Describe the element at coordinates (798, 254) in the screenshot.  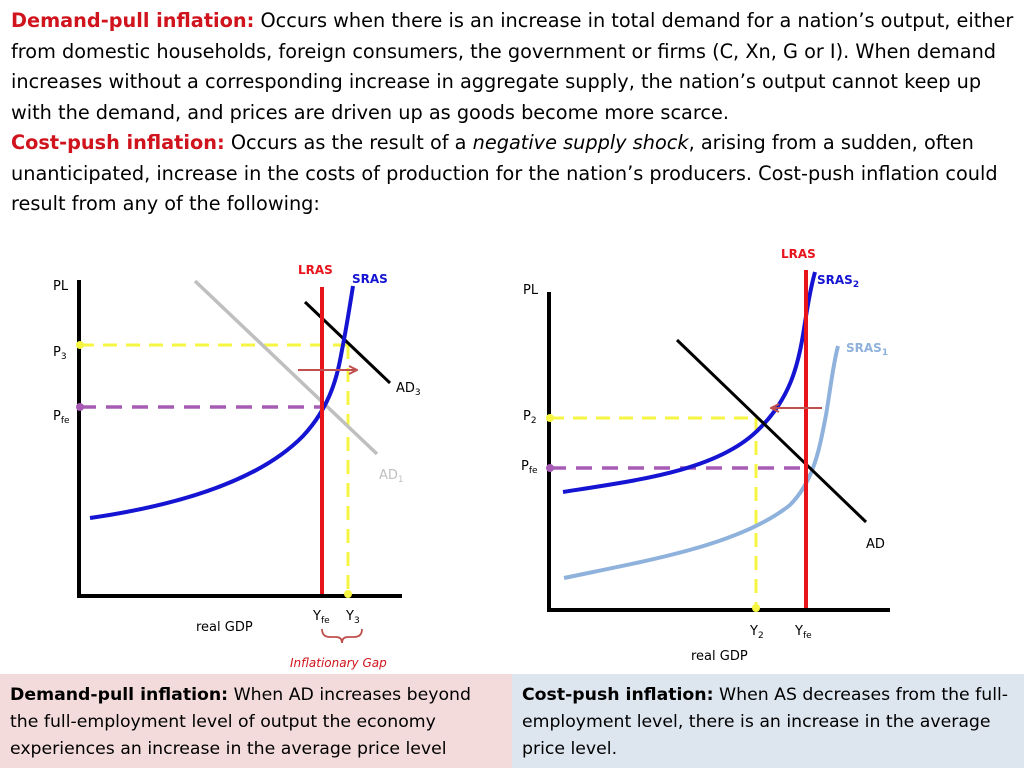
I see `lras-label-2: LRAS` at that location.